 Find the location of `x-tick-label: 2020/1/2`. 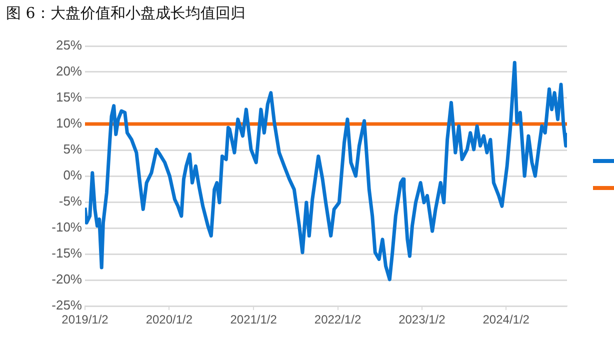

x-tick-label: 2020/1/2 is located at coordinates (169, 319).